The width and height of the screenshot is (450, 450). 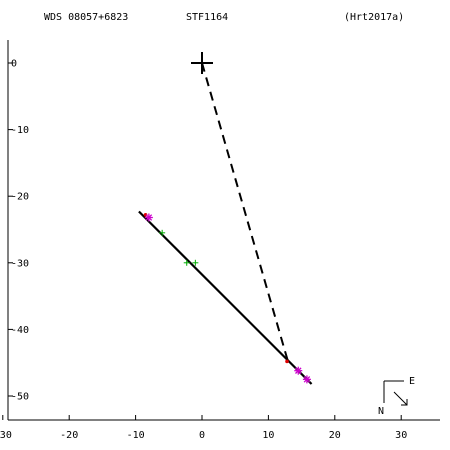 I want to click on compass-east-label: E, so click(x=412, y=381).